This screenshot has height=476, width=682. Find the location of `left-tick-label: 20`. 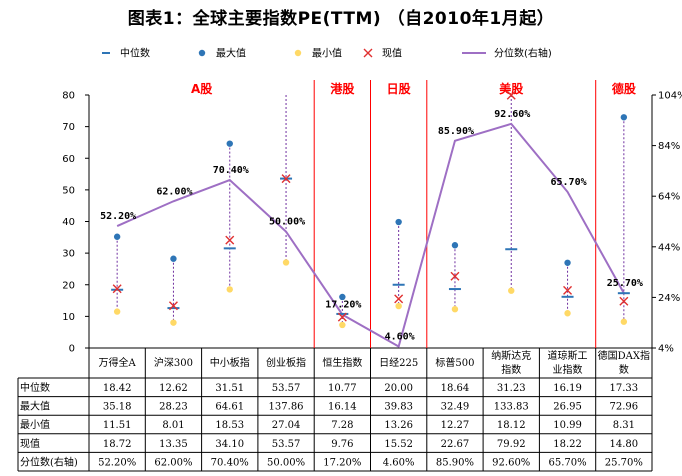

left-tick-label: 20 is located at coordinates (68, 285).